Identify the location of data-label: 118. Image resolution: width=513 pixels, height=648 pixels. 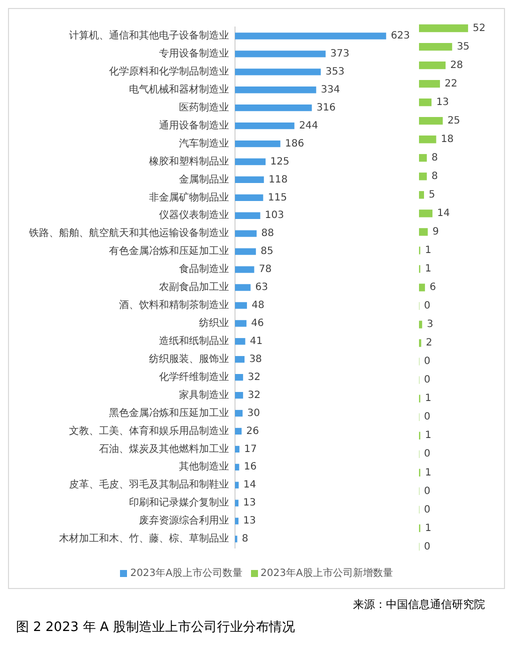
(278, 180).